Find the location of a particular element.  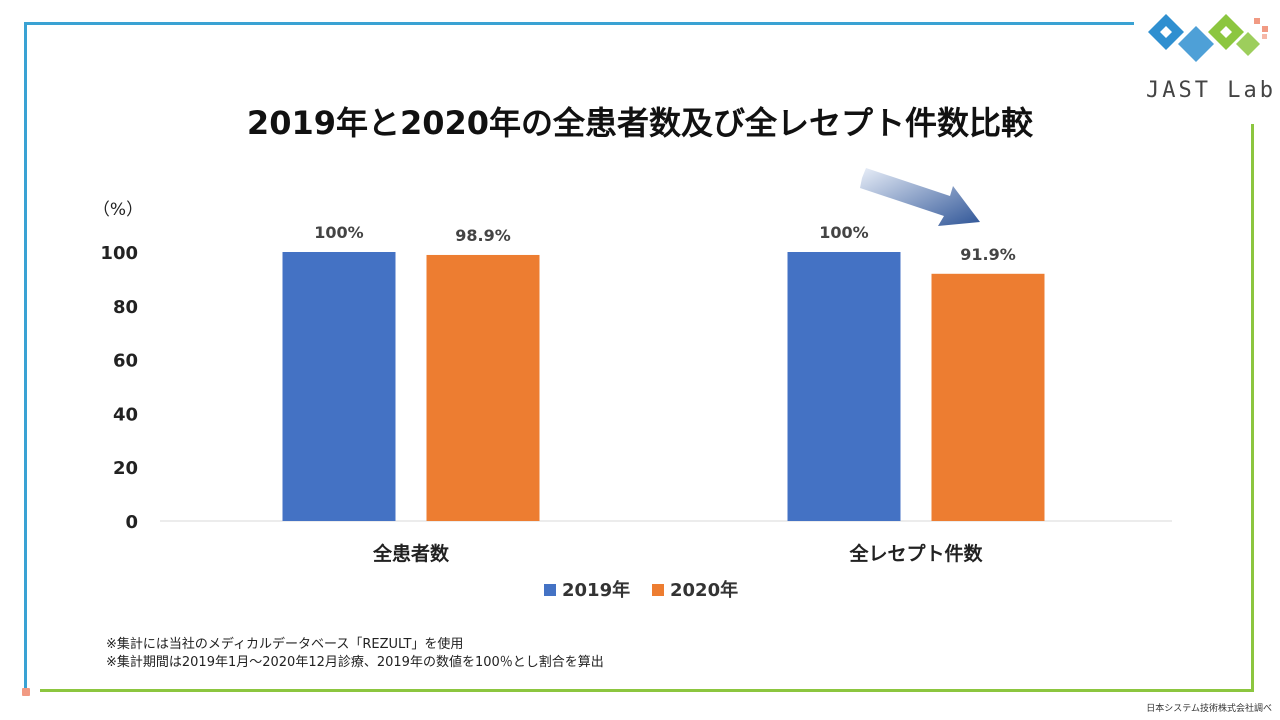

footnote-1: ※集計には当社のメディカルデータベース「REZULT」を使用 is located at coordinates (285, 644).